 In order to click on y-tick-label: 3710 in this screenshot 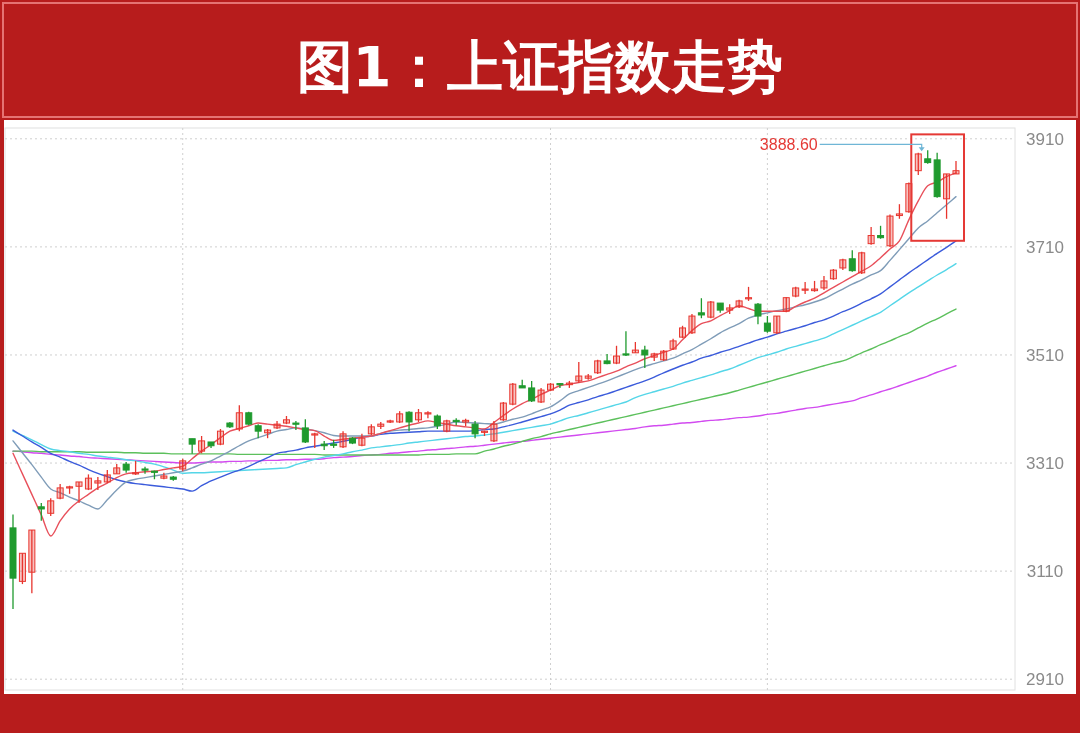, I will do `click(1045, 247)`.